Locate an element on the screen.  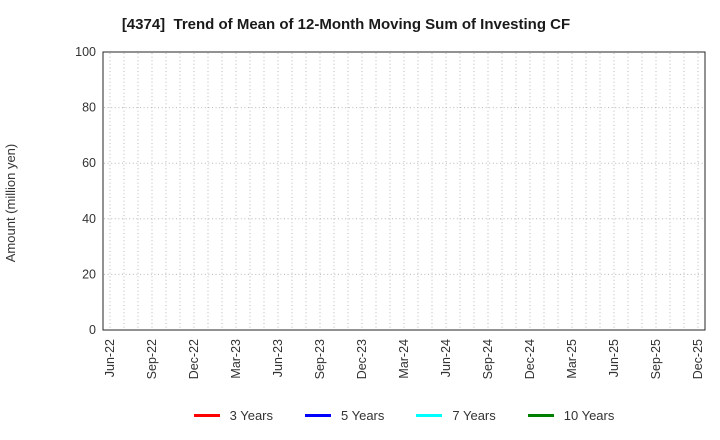
x-tick-label: Mar-24 is located at coordinates (404, 359).